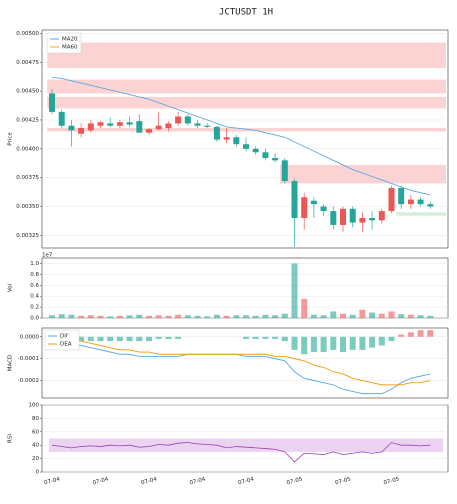 This screenshot has width=457, height=504. What do you see at coordinates (34, 286) in the screenshot?
I see `y-tick-label: 0.6` at bounding box center [34, 286].